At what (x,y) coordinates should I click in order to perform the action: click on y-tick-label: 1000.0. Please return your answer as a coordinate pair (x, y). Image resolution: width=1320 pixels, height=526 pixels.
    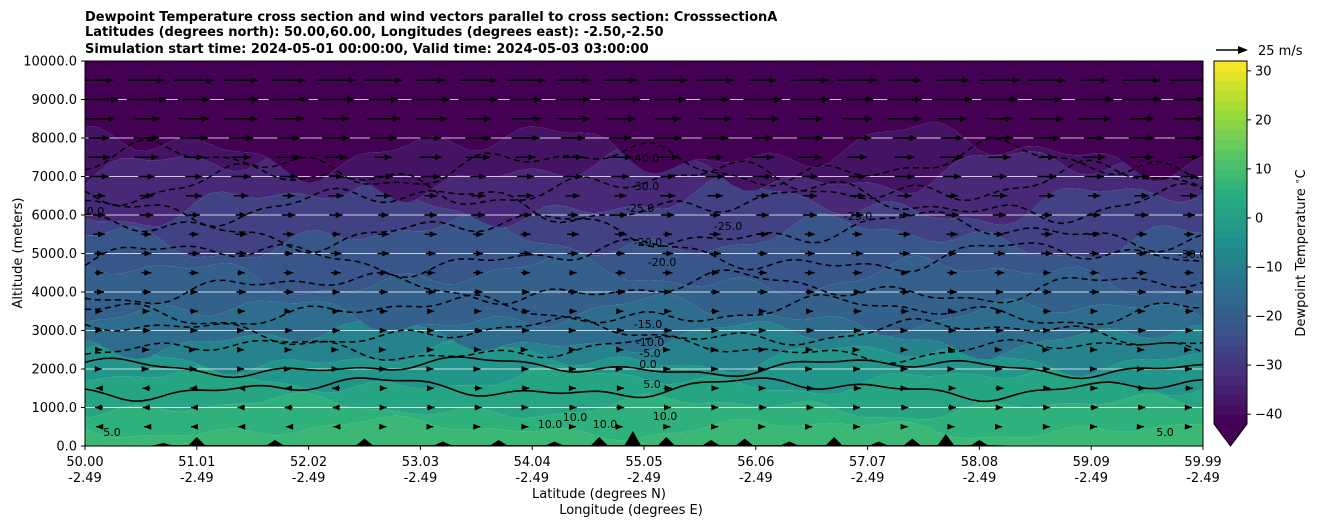
    Looking at the image, I should click on (55, 408).